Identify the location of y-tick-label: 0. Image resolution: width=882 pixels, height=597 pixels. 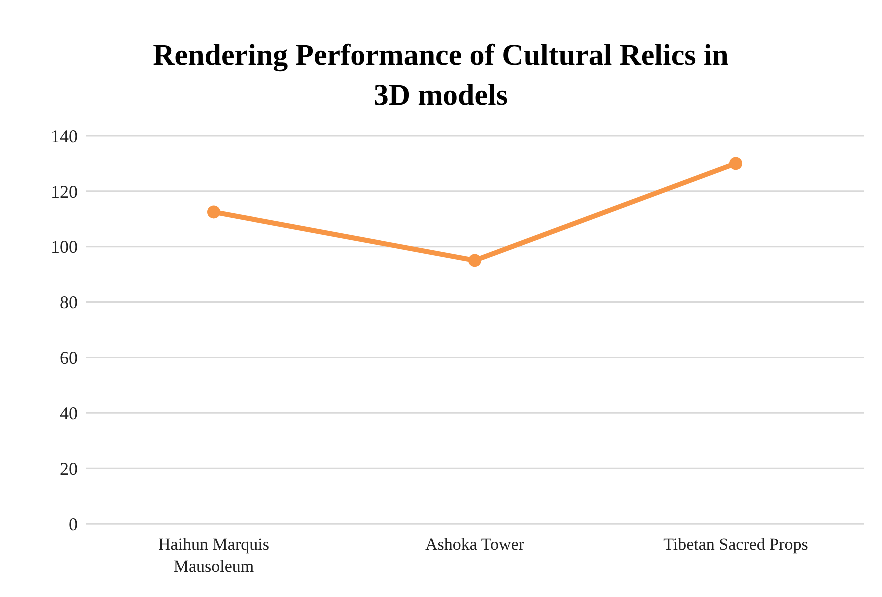
(73, 524).